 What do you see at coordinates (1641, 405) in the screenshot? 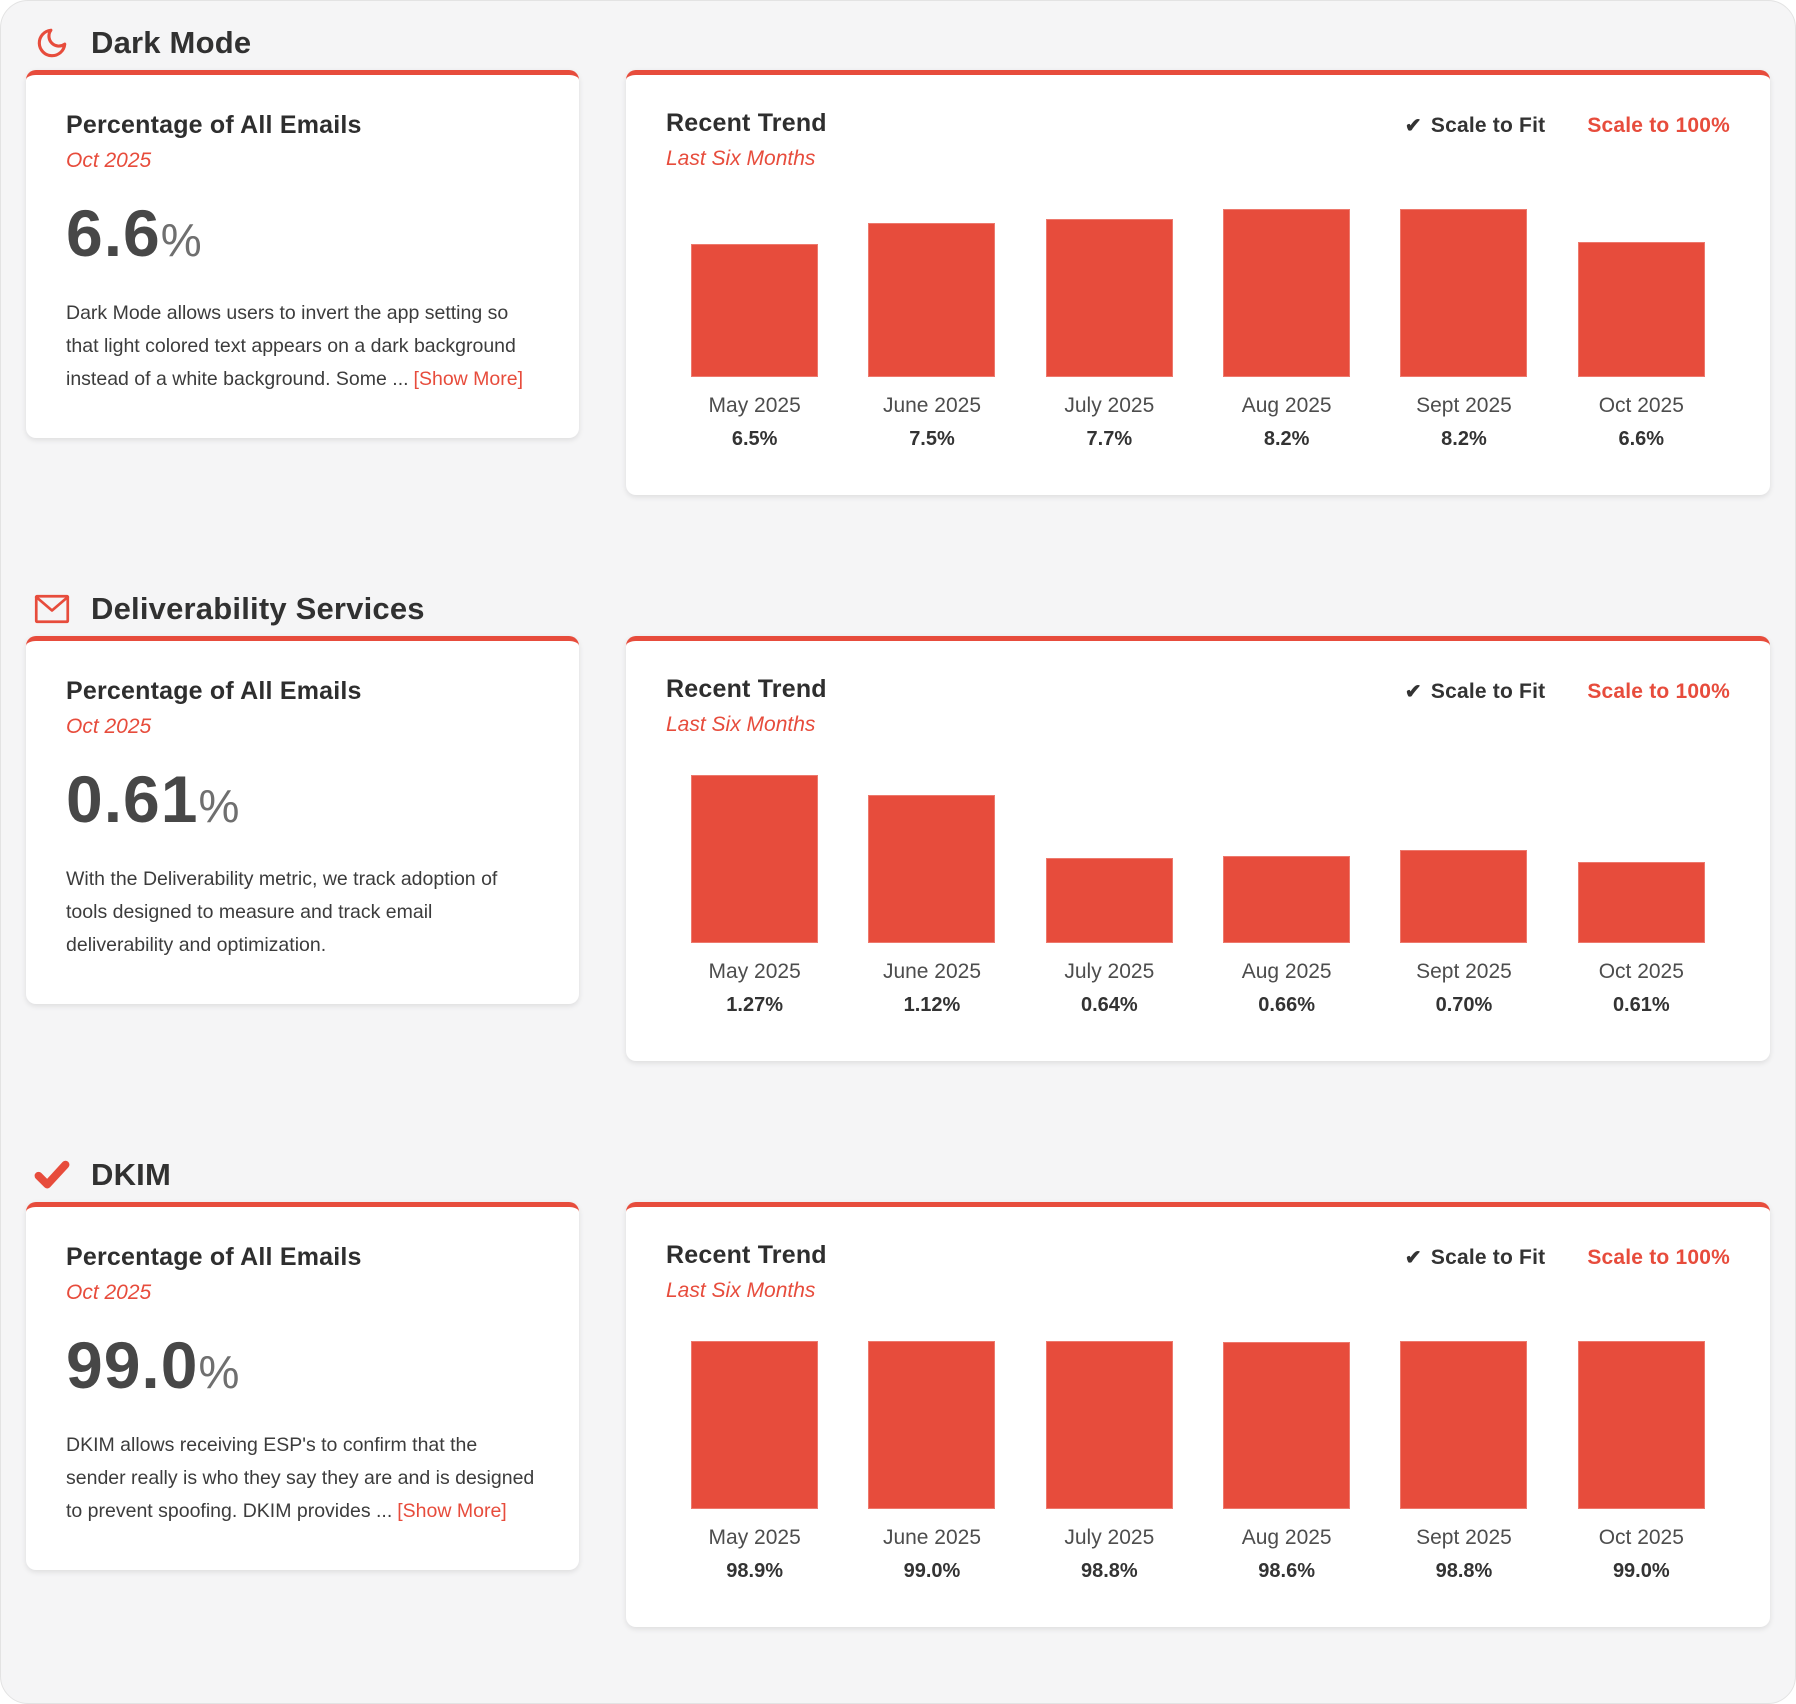
I see `month-label: Oct 2025` at bounding box center [1641, 405].